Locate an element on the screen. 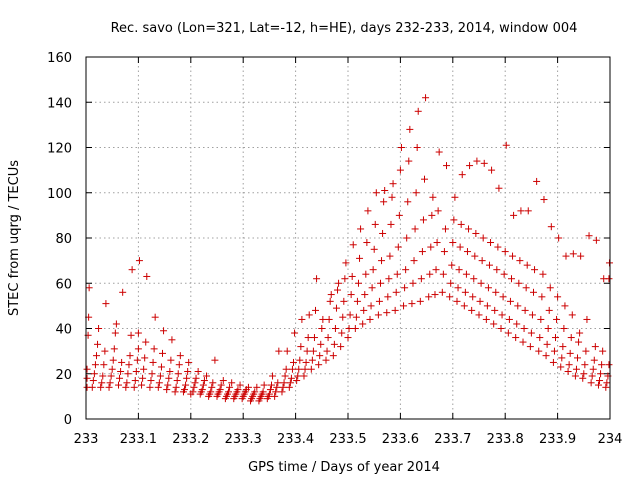  y-tick-label: 140 is located at coordinates (59, 103).